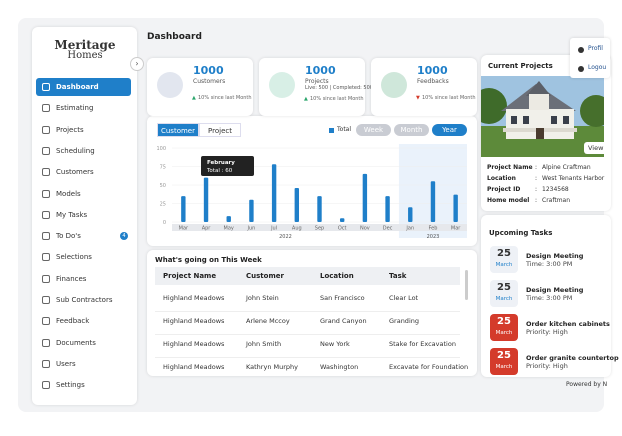 The image size is (622, 436). Describe the element at coordinates (76, 342) in the screenshot. I see `menu-item: Documents` at that location.